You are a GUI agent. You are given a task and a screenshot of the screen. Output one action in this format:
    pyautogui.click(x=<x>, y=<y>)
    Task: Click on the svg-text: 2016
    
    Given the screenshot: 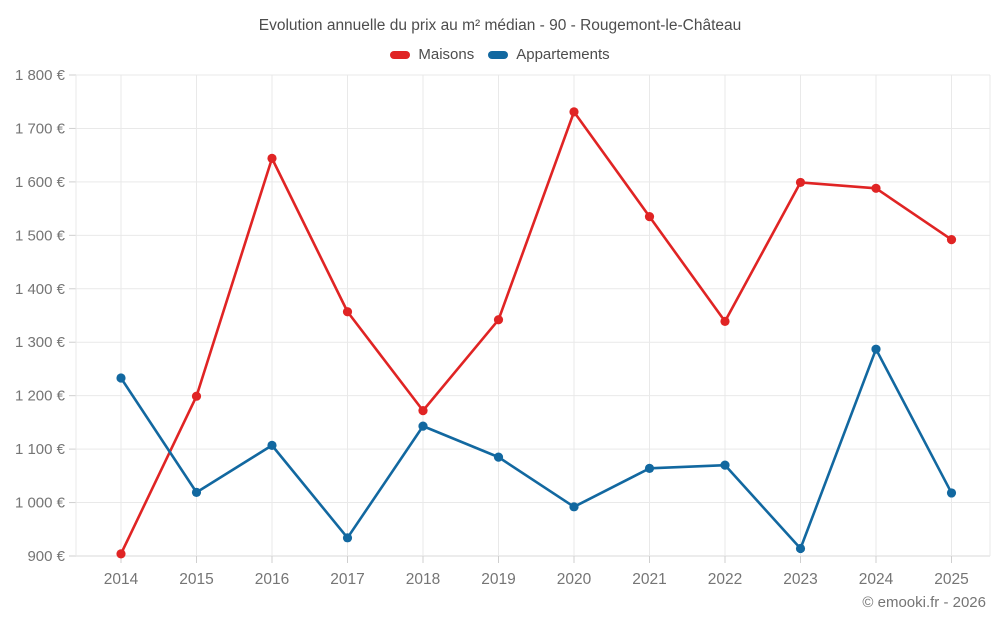 What is the action you would take?
    pyautogui.click(x=272, y=579)
    